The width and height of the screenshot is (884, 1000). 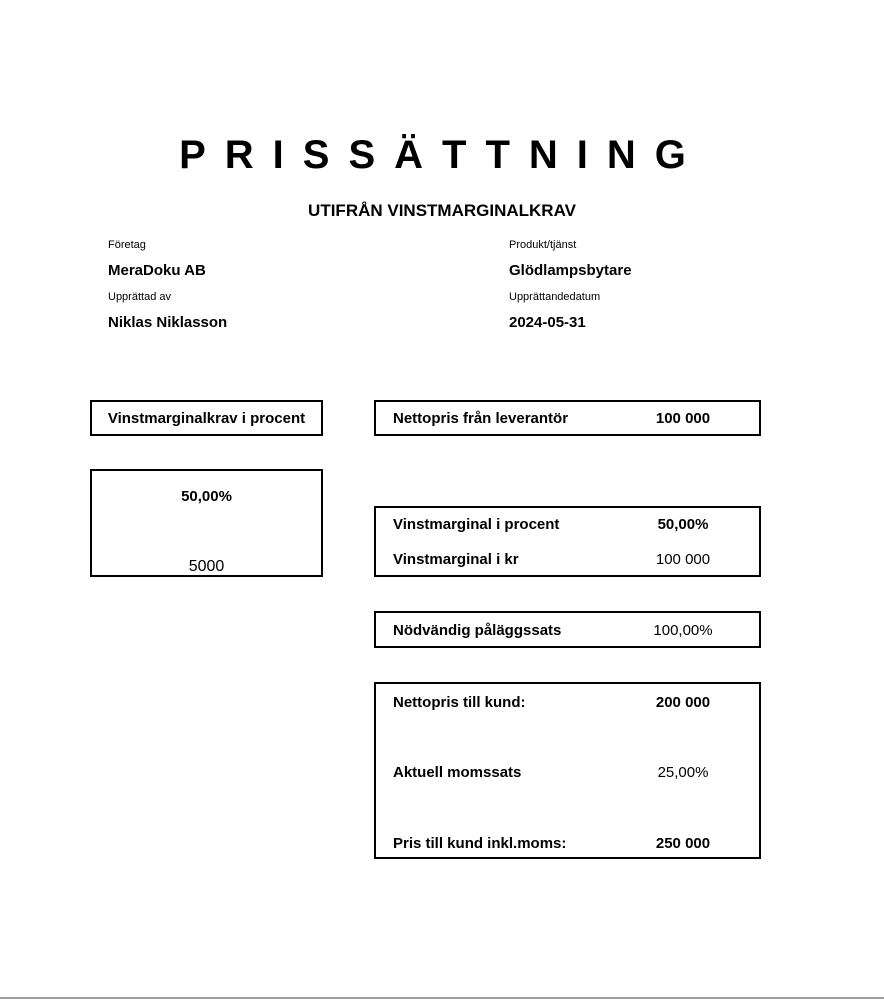 I want to click on markup-box: Nödvändig påläggssats 100,00%, so click(x=567, y=629).